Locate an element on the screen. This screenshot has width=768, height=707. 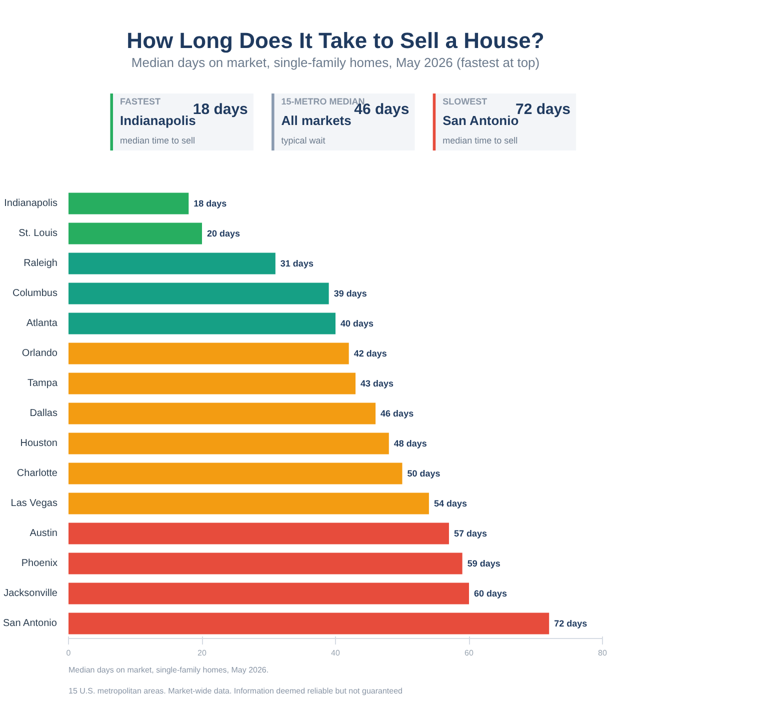
data-label: 57 days is located at coordinates (471, 533).